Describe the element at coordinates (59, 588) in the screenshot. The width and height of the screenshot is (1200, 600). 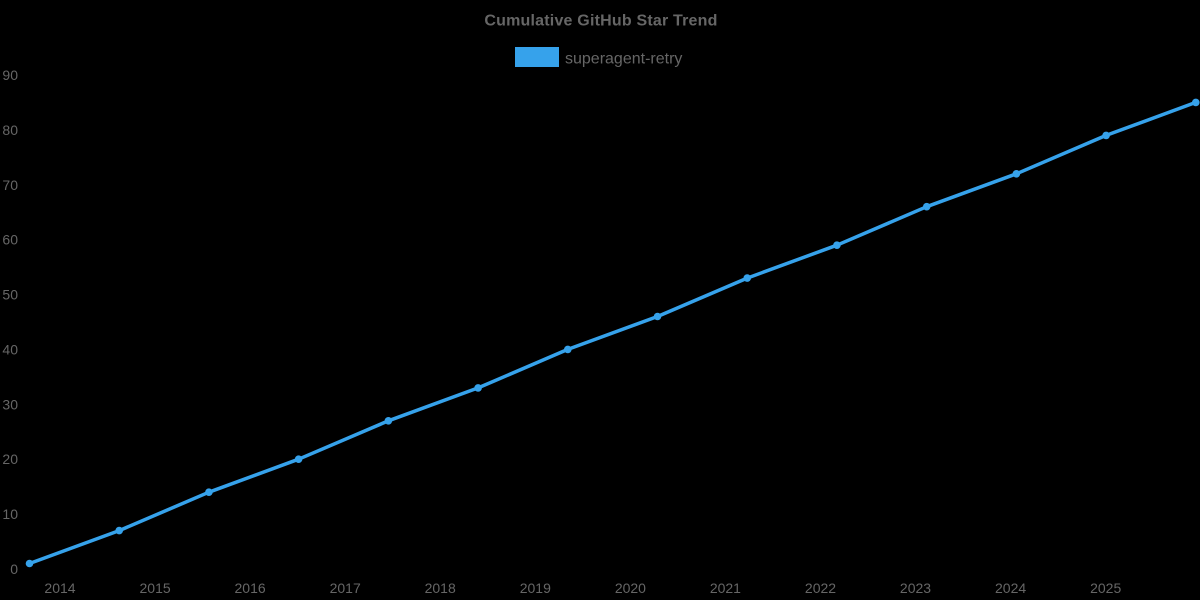
I see `svg-text: 2014` at that location.